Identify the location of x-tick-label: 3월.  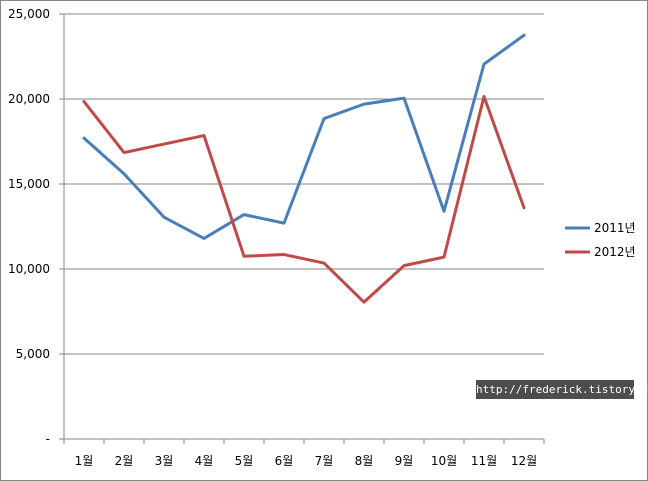
(164, 461).